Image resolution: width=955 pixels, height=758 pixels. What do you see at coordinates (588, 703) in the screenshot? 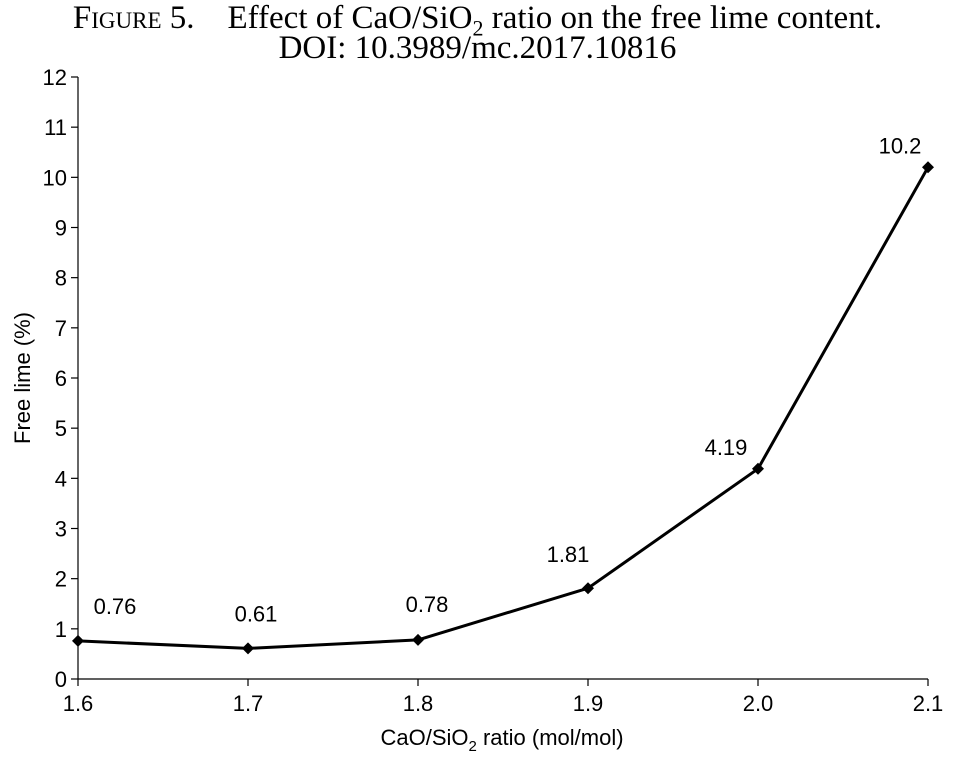
I see `x-tick-label: 1.9` at bounding box center [588, 703].